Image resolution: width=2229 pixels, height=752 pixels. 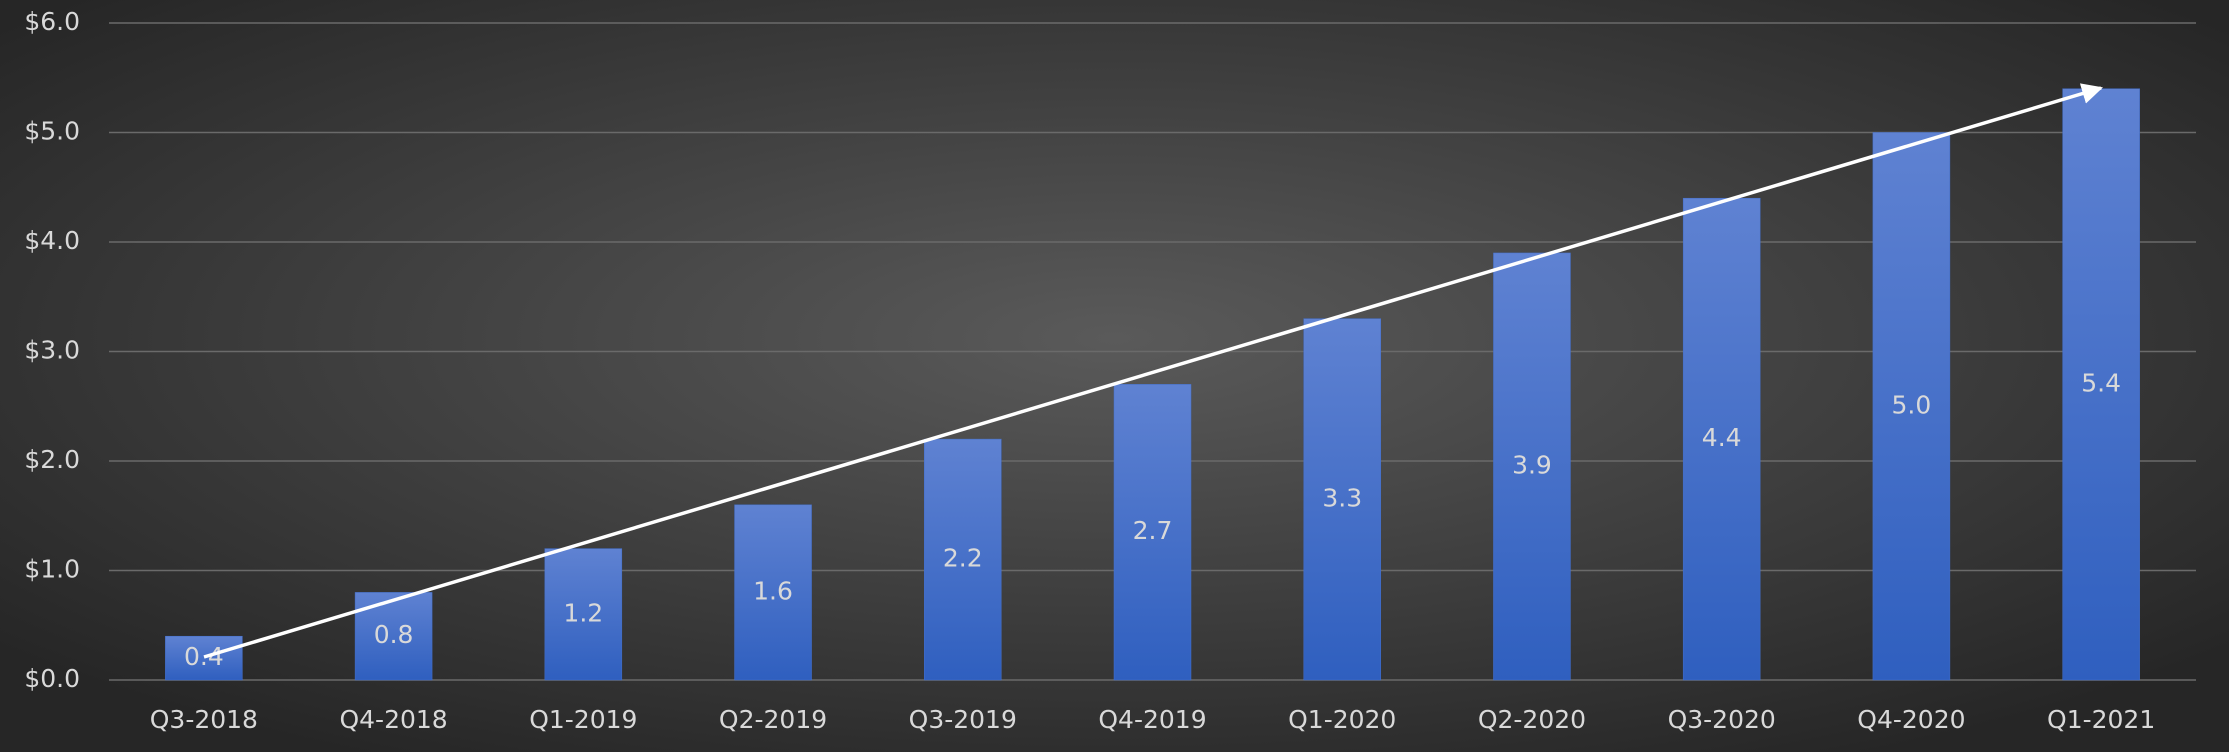 I want to click on x-tick-label: Q4-2018, so click(x=393, y=719).